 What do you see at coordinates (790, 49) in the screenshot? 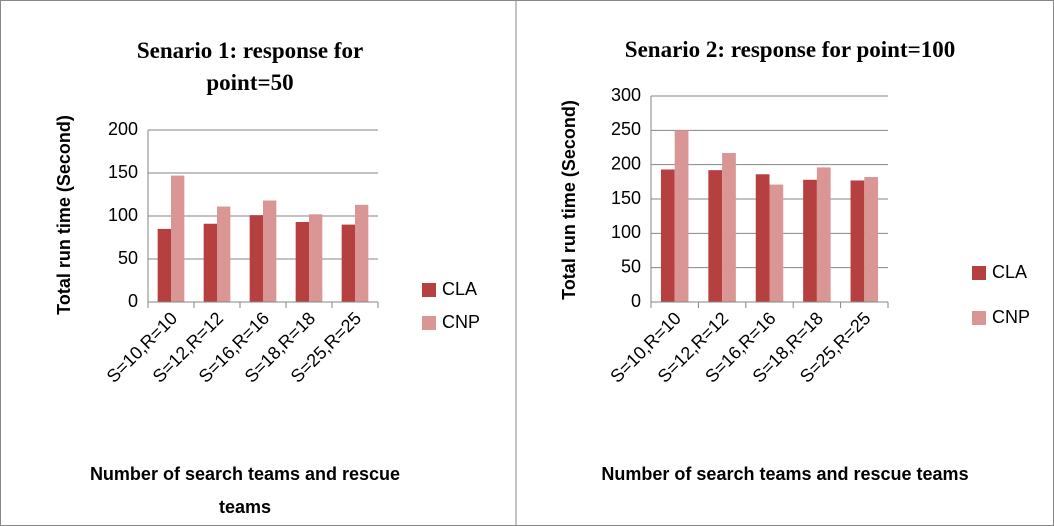
I see `chart-title: Senario 2: response for point=100` at bounding box center [790, 49].